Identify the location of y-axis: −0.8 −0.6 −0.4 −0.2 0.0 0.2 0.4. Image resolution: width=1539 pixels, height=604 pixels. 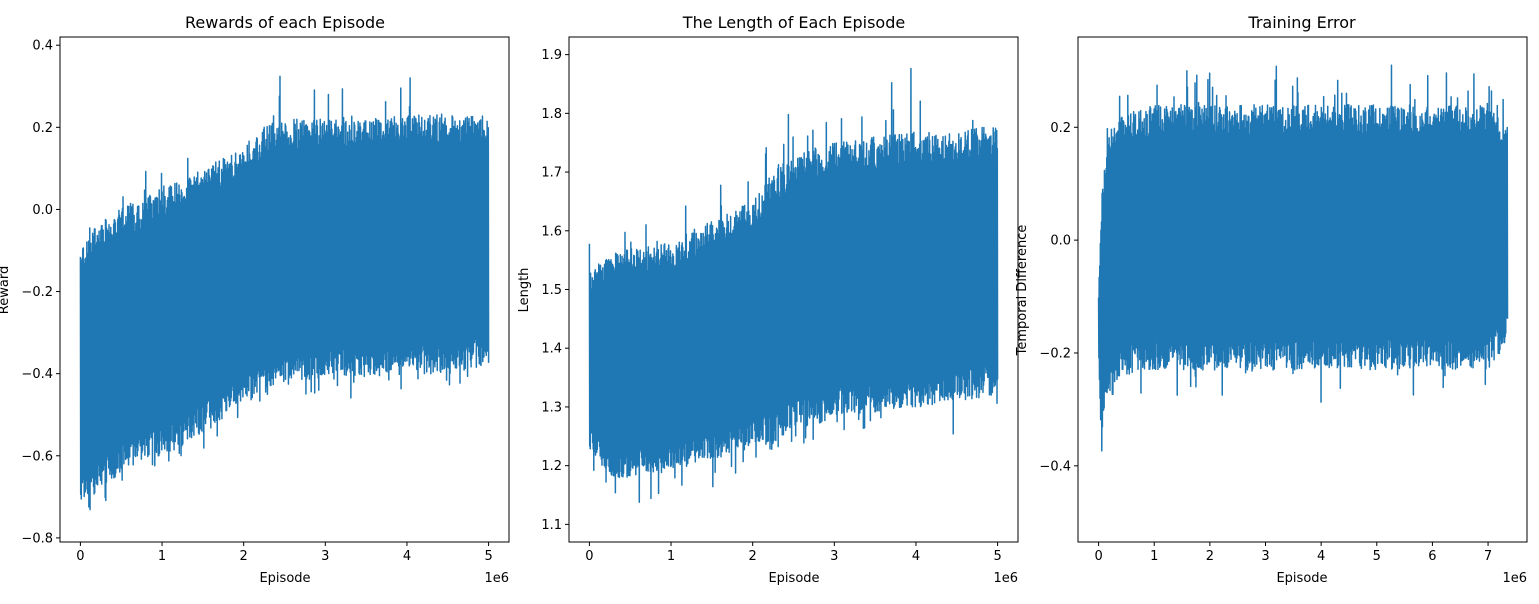
(40, 292).